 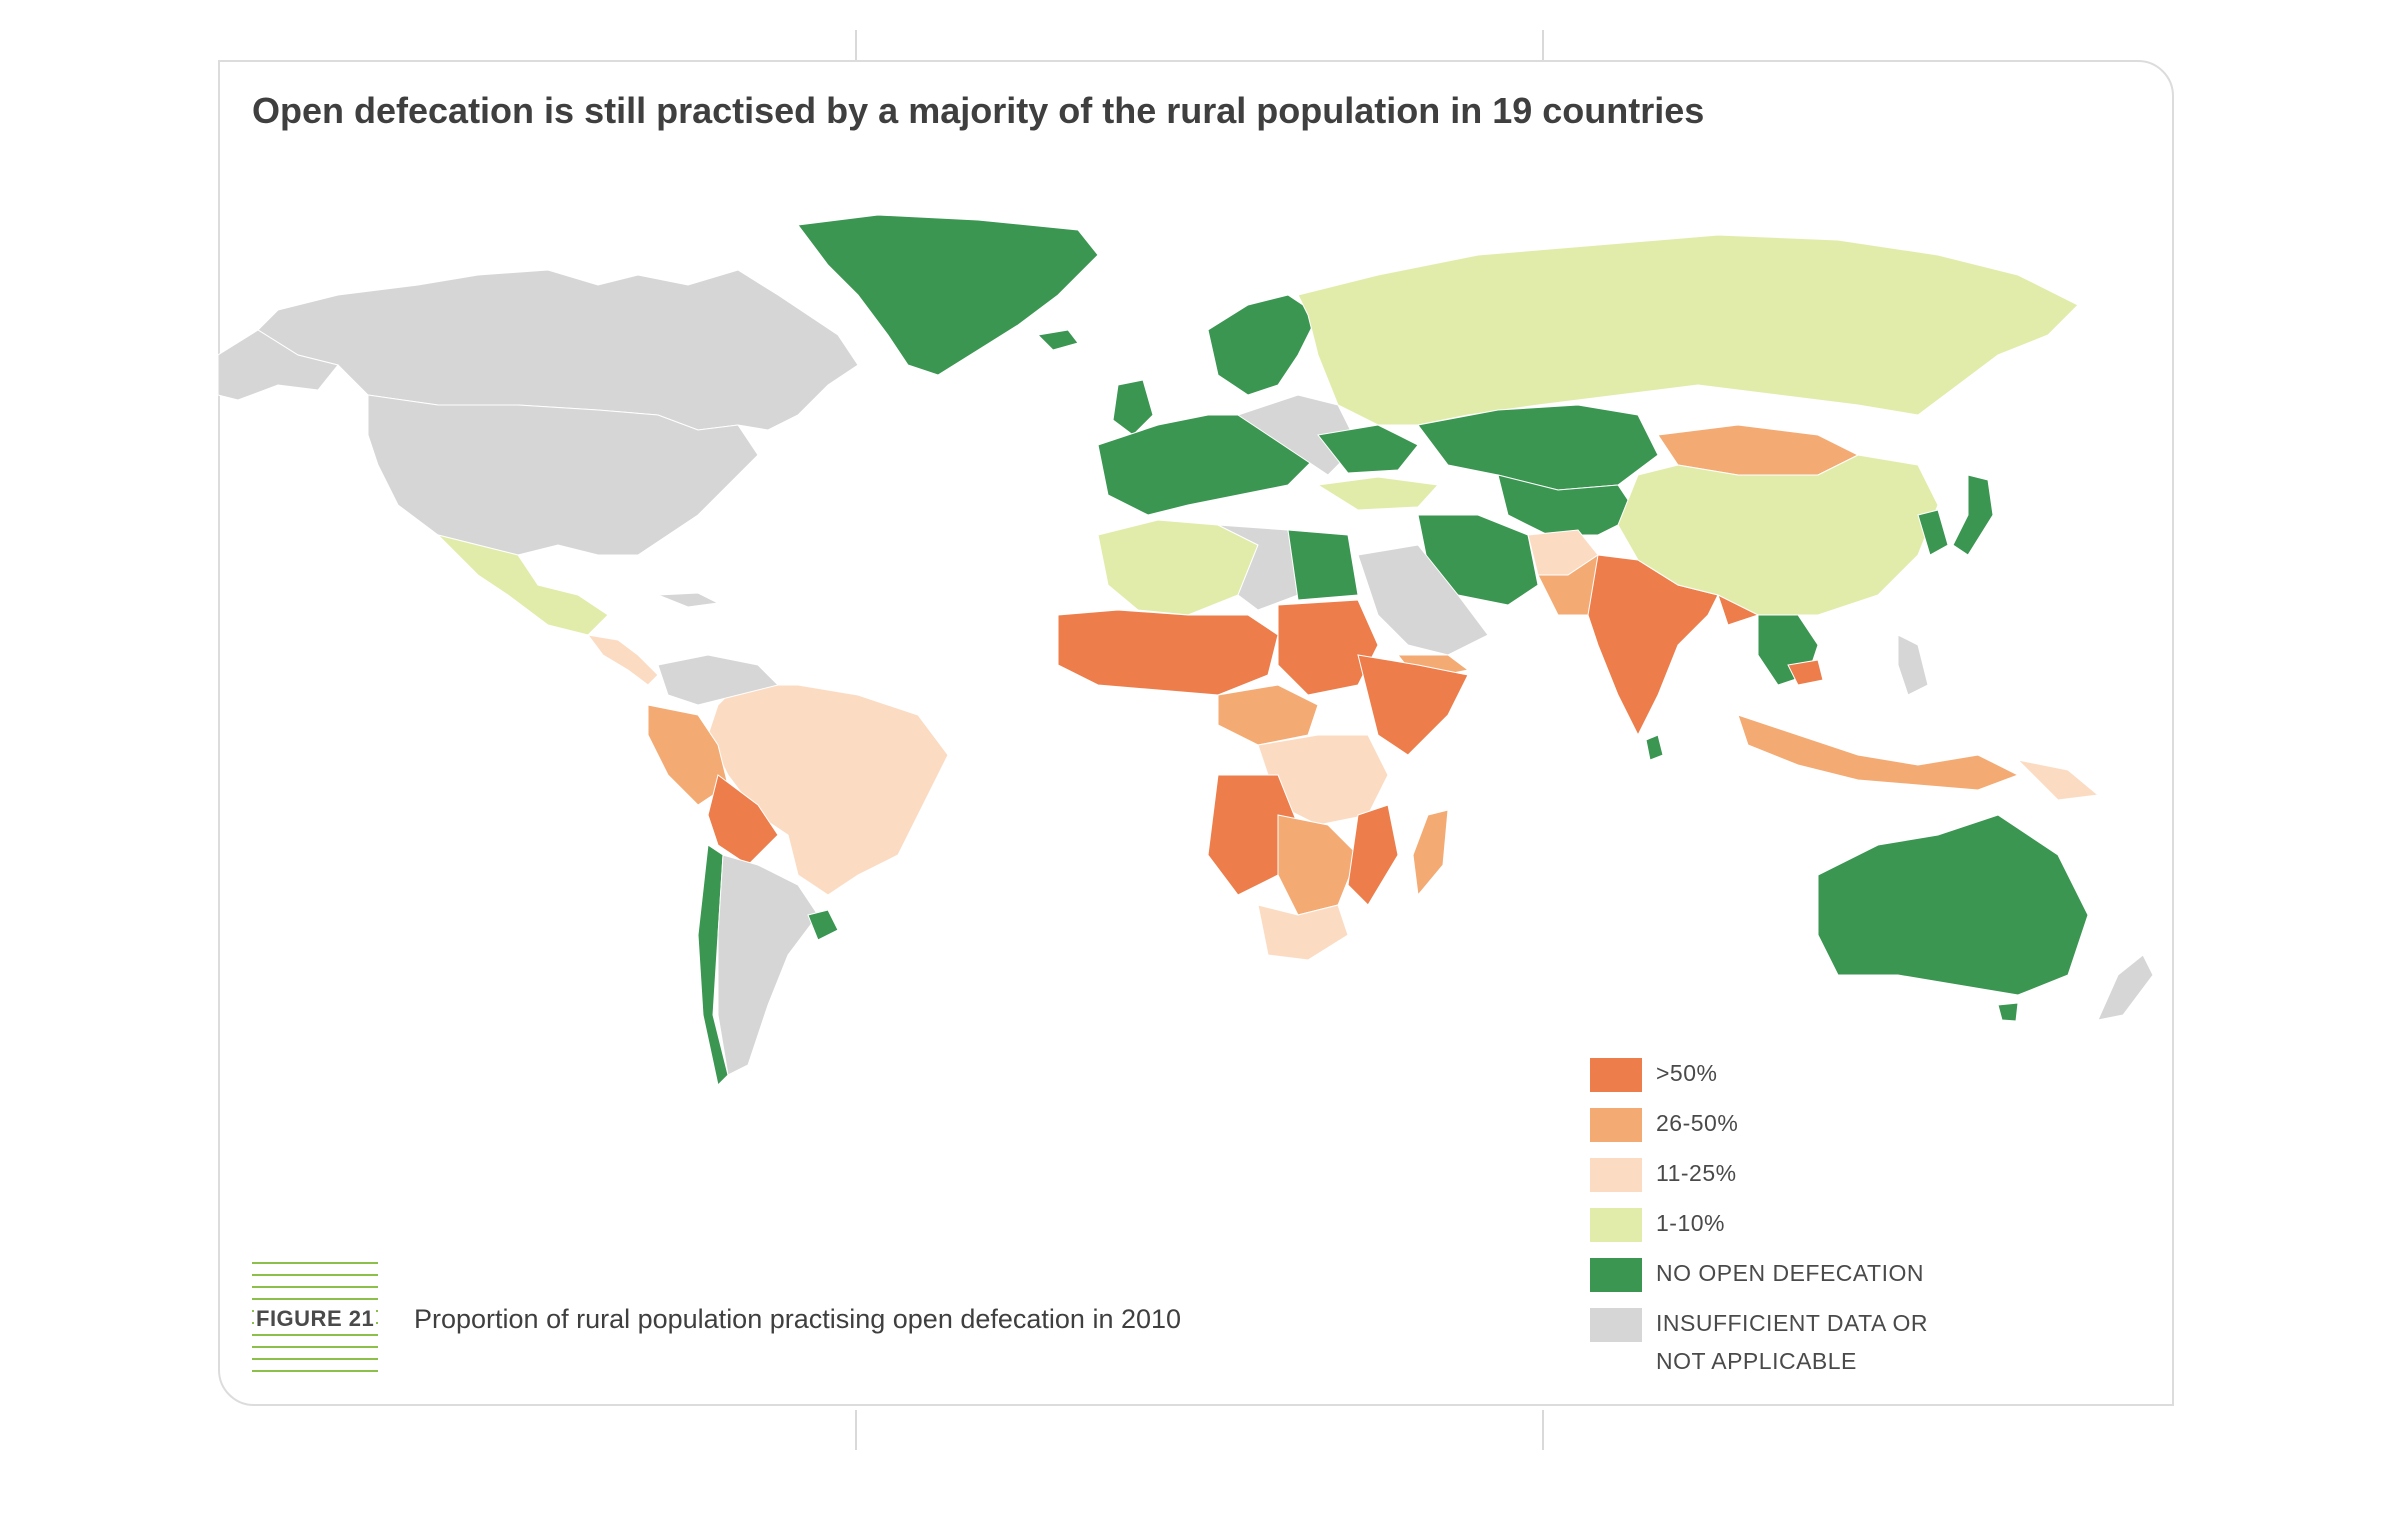 What do you see at coordinates (688, 600) in the screenshot?
I see `map-region-caribbean` at bounding box center [688, 600].